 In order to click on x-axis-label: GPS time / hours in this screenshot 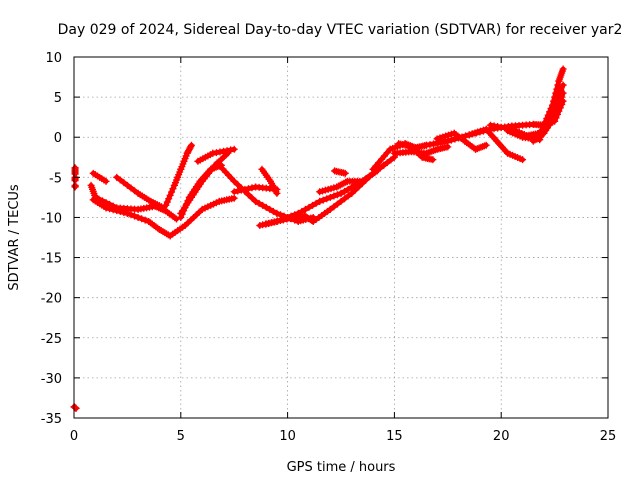, I will do `click(341, 467)`.